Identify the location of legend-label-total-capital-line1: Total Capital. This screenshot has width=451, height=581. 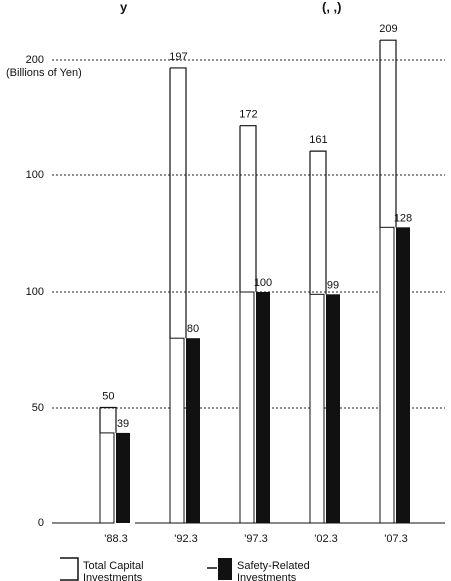
(113, 566).